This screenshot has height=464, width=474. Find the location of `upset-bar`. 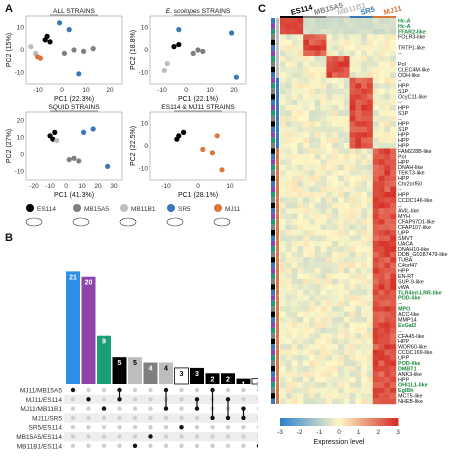

upset-bar is located at coordinates (228, 378).